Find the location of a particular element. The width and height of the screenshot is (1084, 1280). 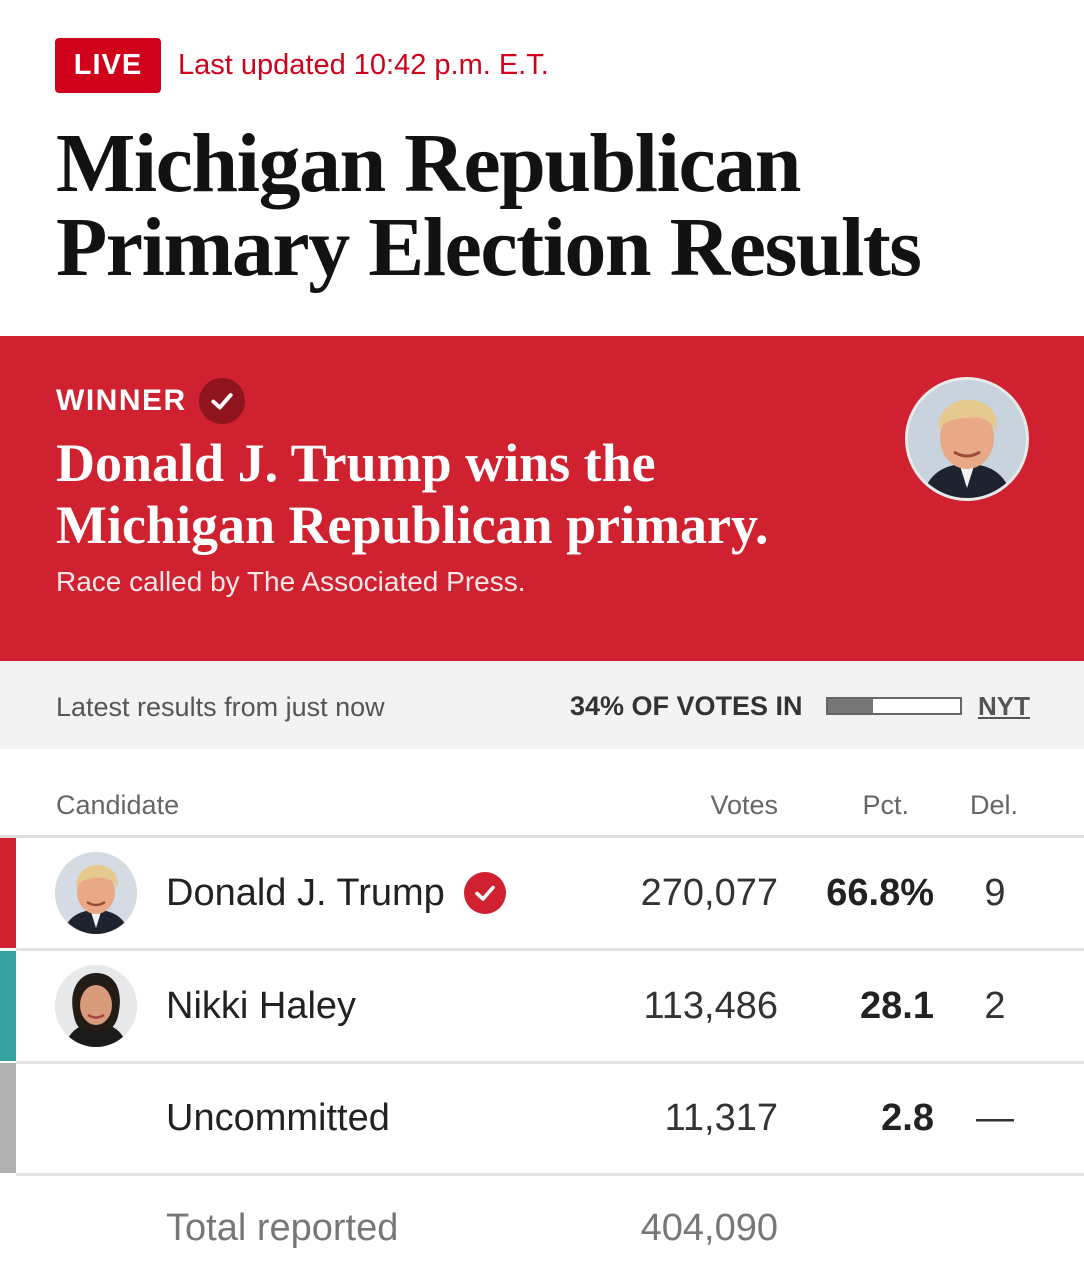

winner-tag: WINNER is located at coordinates (150, 401).